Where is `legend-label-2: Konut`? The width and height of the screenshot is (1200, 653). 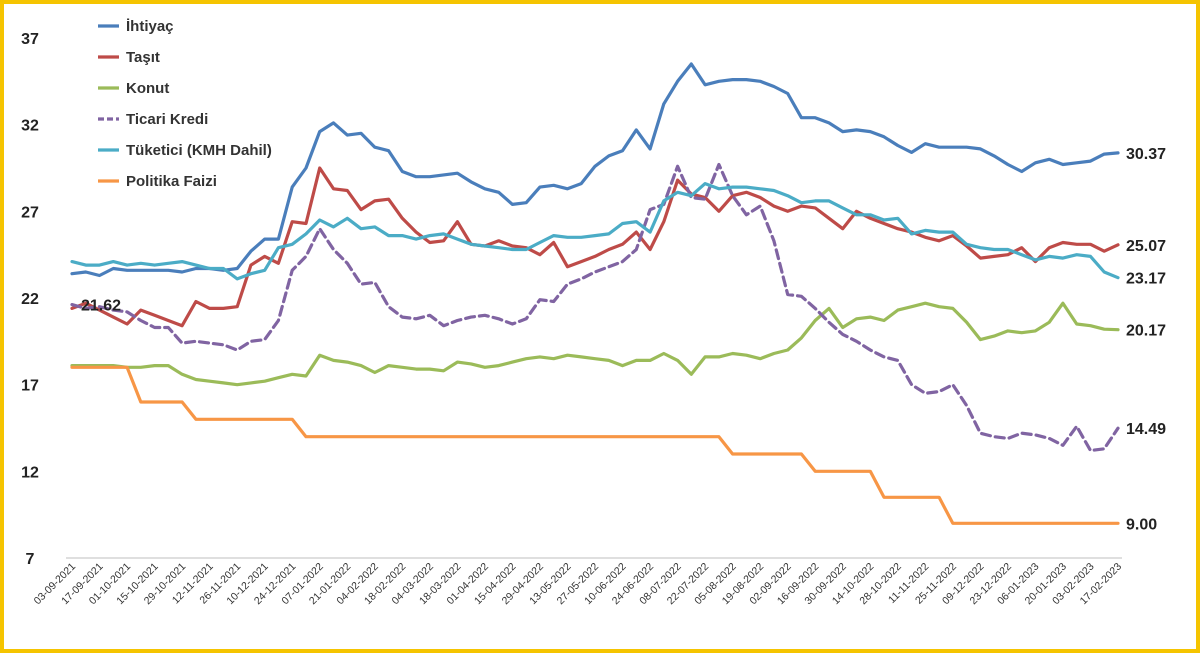 legend-label-2: Konut is located at coordinates (147, 88).